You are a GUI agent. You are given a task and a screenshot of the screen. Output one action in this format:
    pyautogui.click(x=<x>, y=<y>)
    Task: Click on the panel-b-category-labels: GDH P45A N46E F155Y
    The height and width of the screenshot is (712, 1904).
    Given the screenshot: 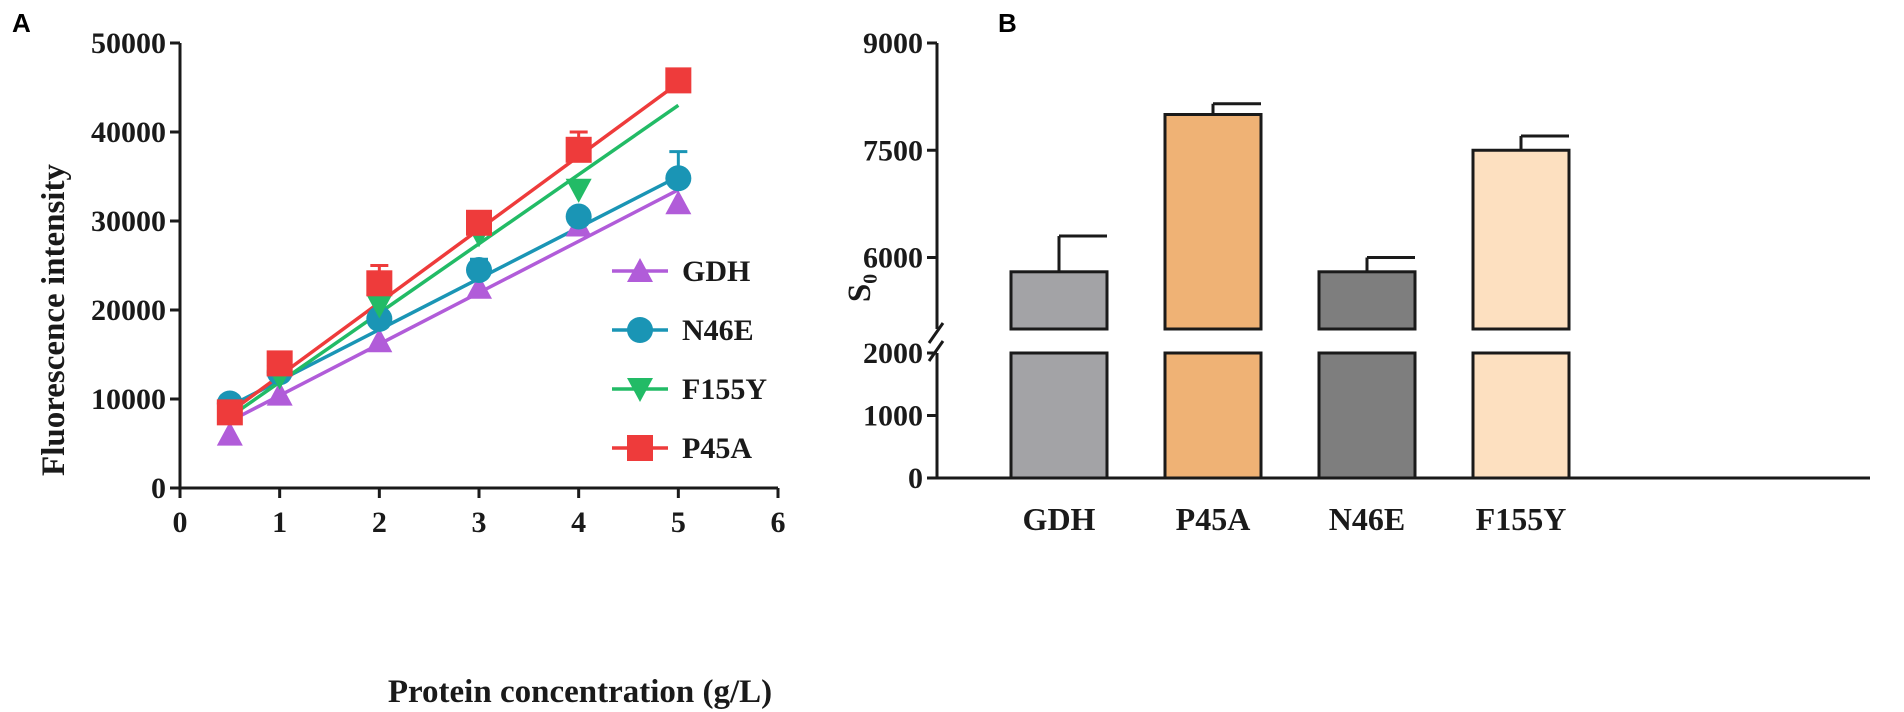 What is the action you would take?
    pyautogui.click(x=1295, y=519)
    